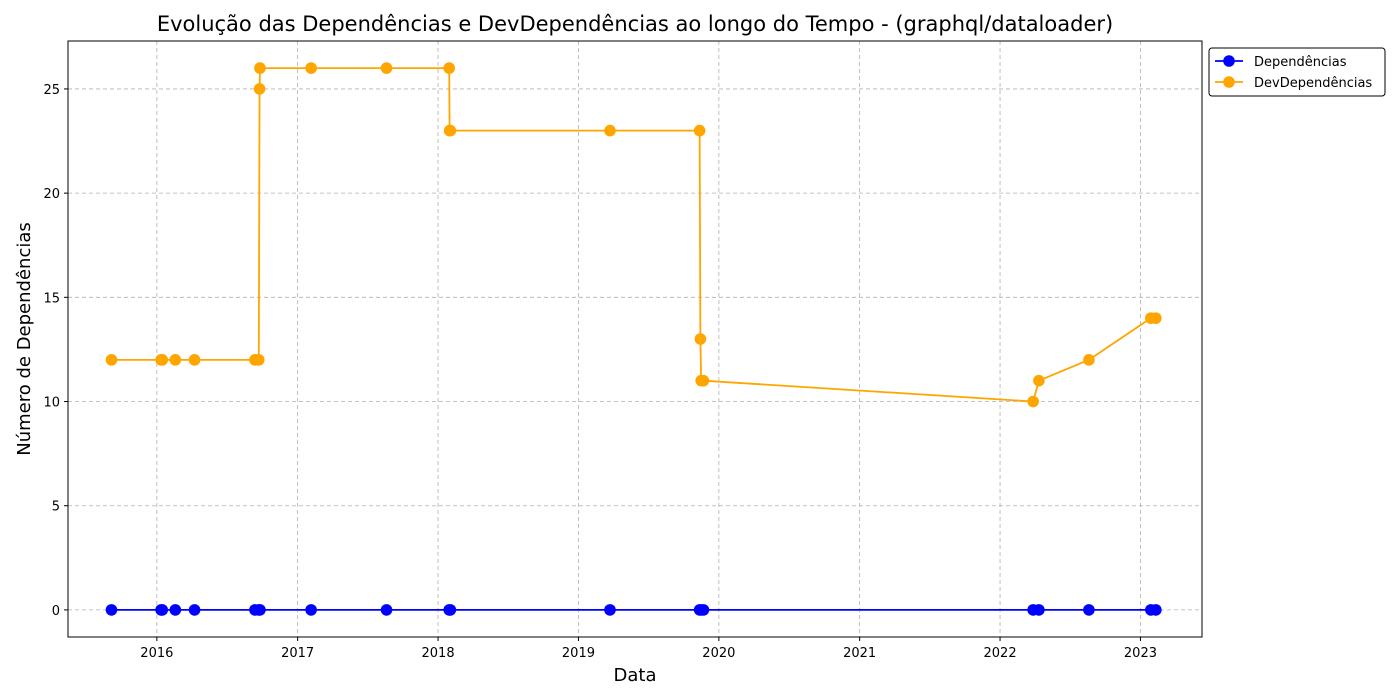 This screenshot has height=700, width=1400. What do you see at coordinates (718, 653) in the screenshot?
I see `x-tick-label: 2020` at bounding box center [718, 653].